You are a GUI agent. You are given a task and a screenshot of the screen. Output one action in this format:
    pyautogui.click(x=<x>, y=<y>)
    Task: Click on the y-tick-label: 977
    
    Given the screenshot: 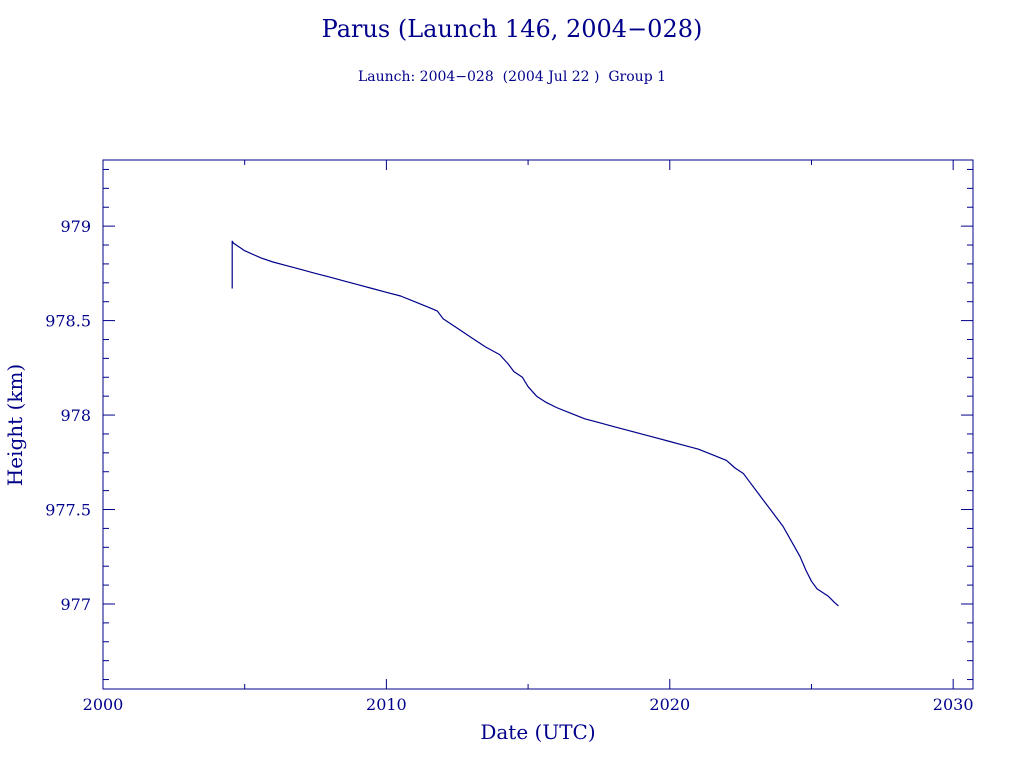 What is the action you would take?
    pyautogui.click(x=75, y=604)
    